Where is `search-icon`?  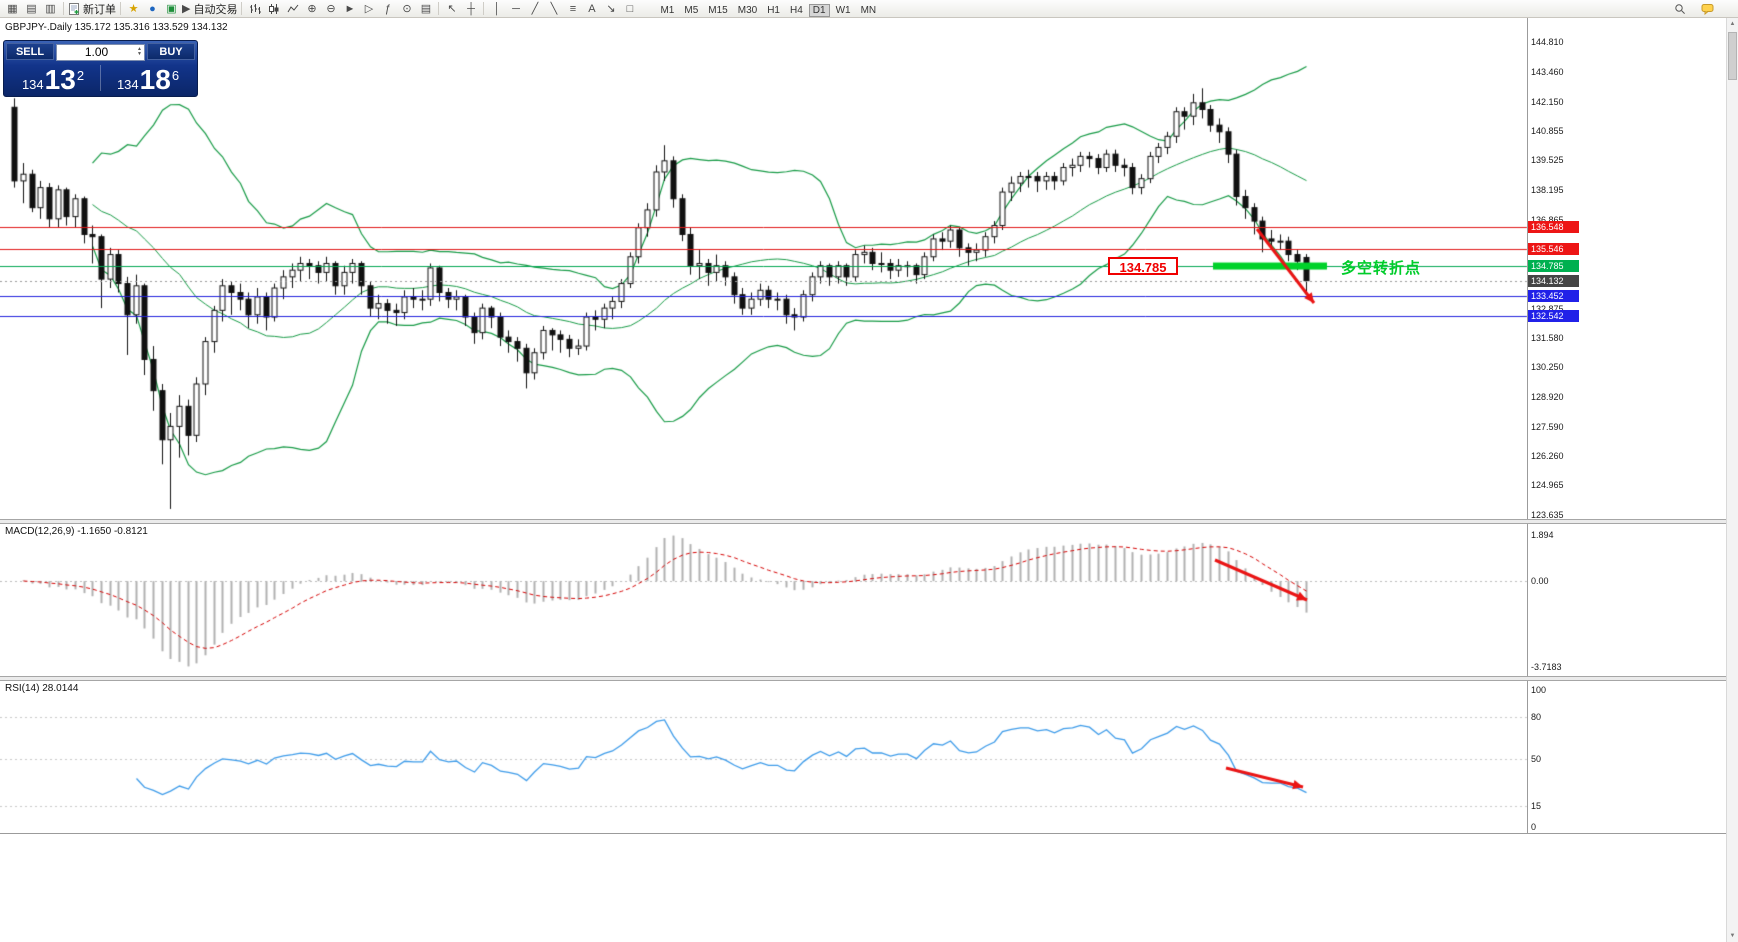
search-icon is located at coordinates (1679, 8).